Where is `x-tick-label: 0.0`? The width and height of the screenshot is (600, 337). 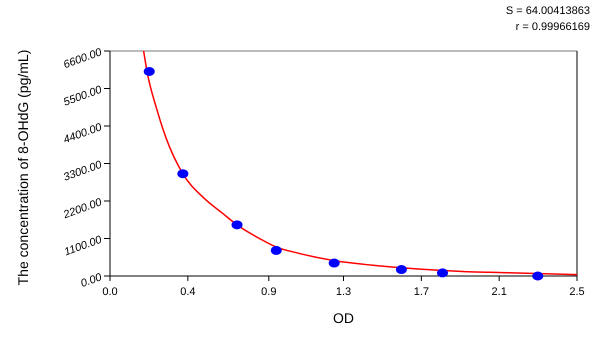
x-tick-label: 0.0 is located at coordinates (110, 292).